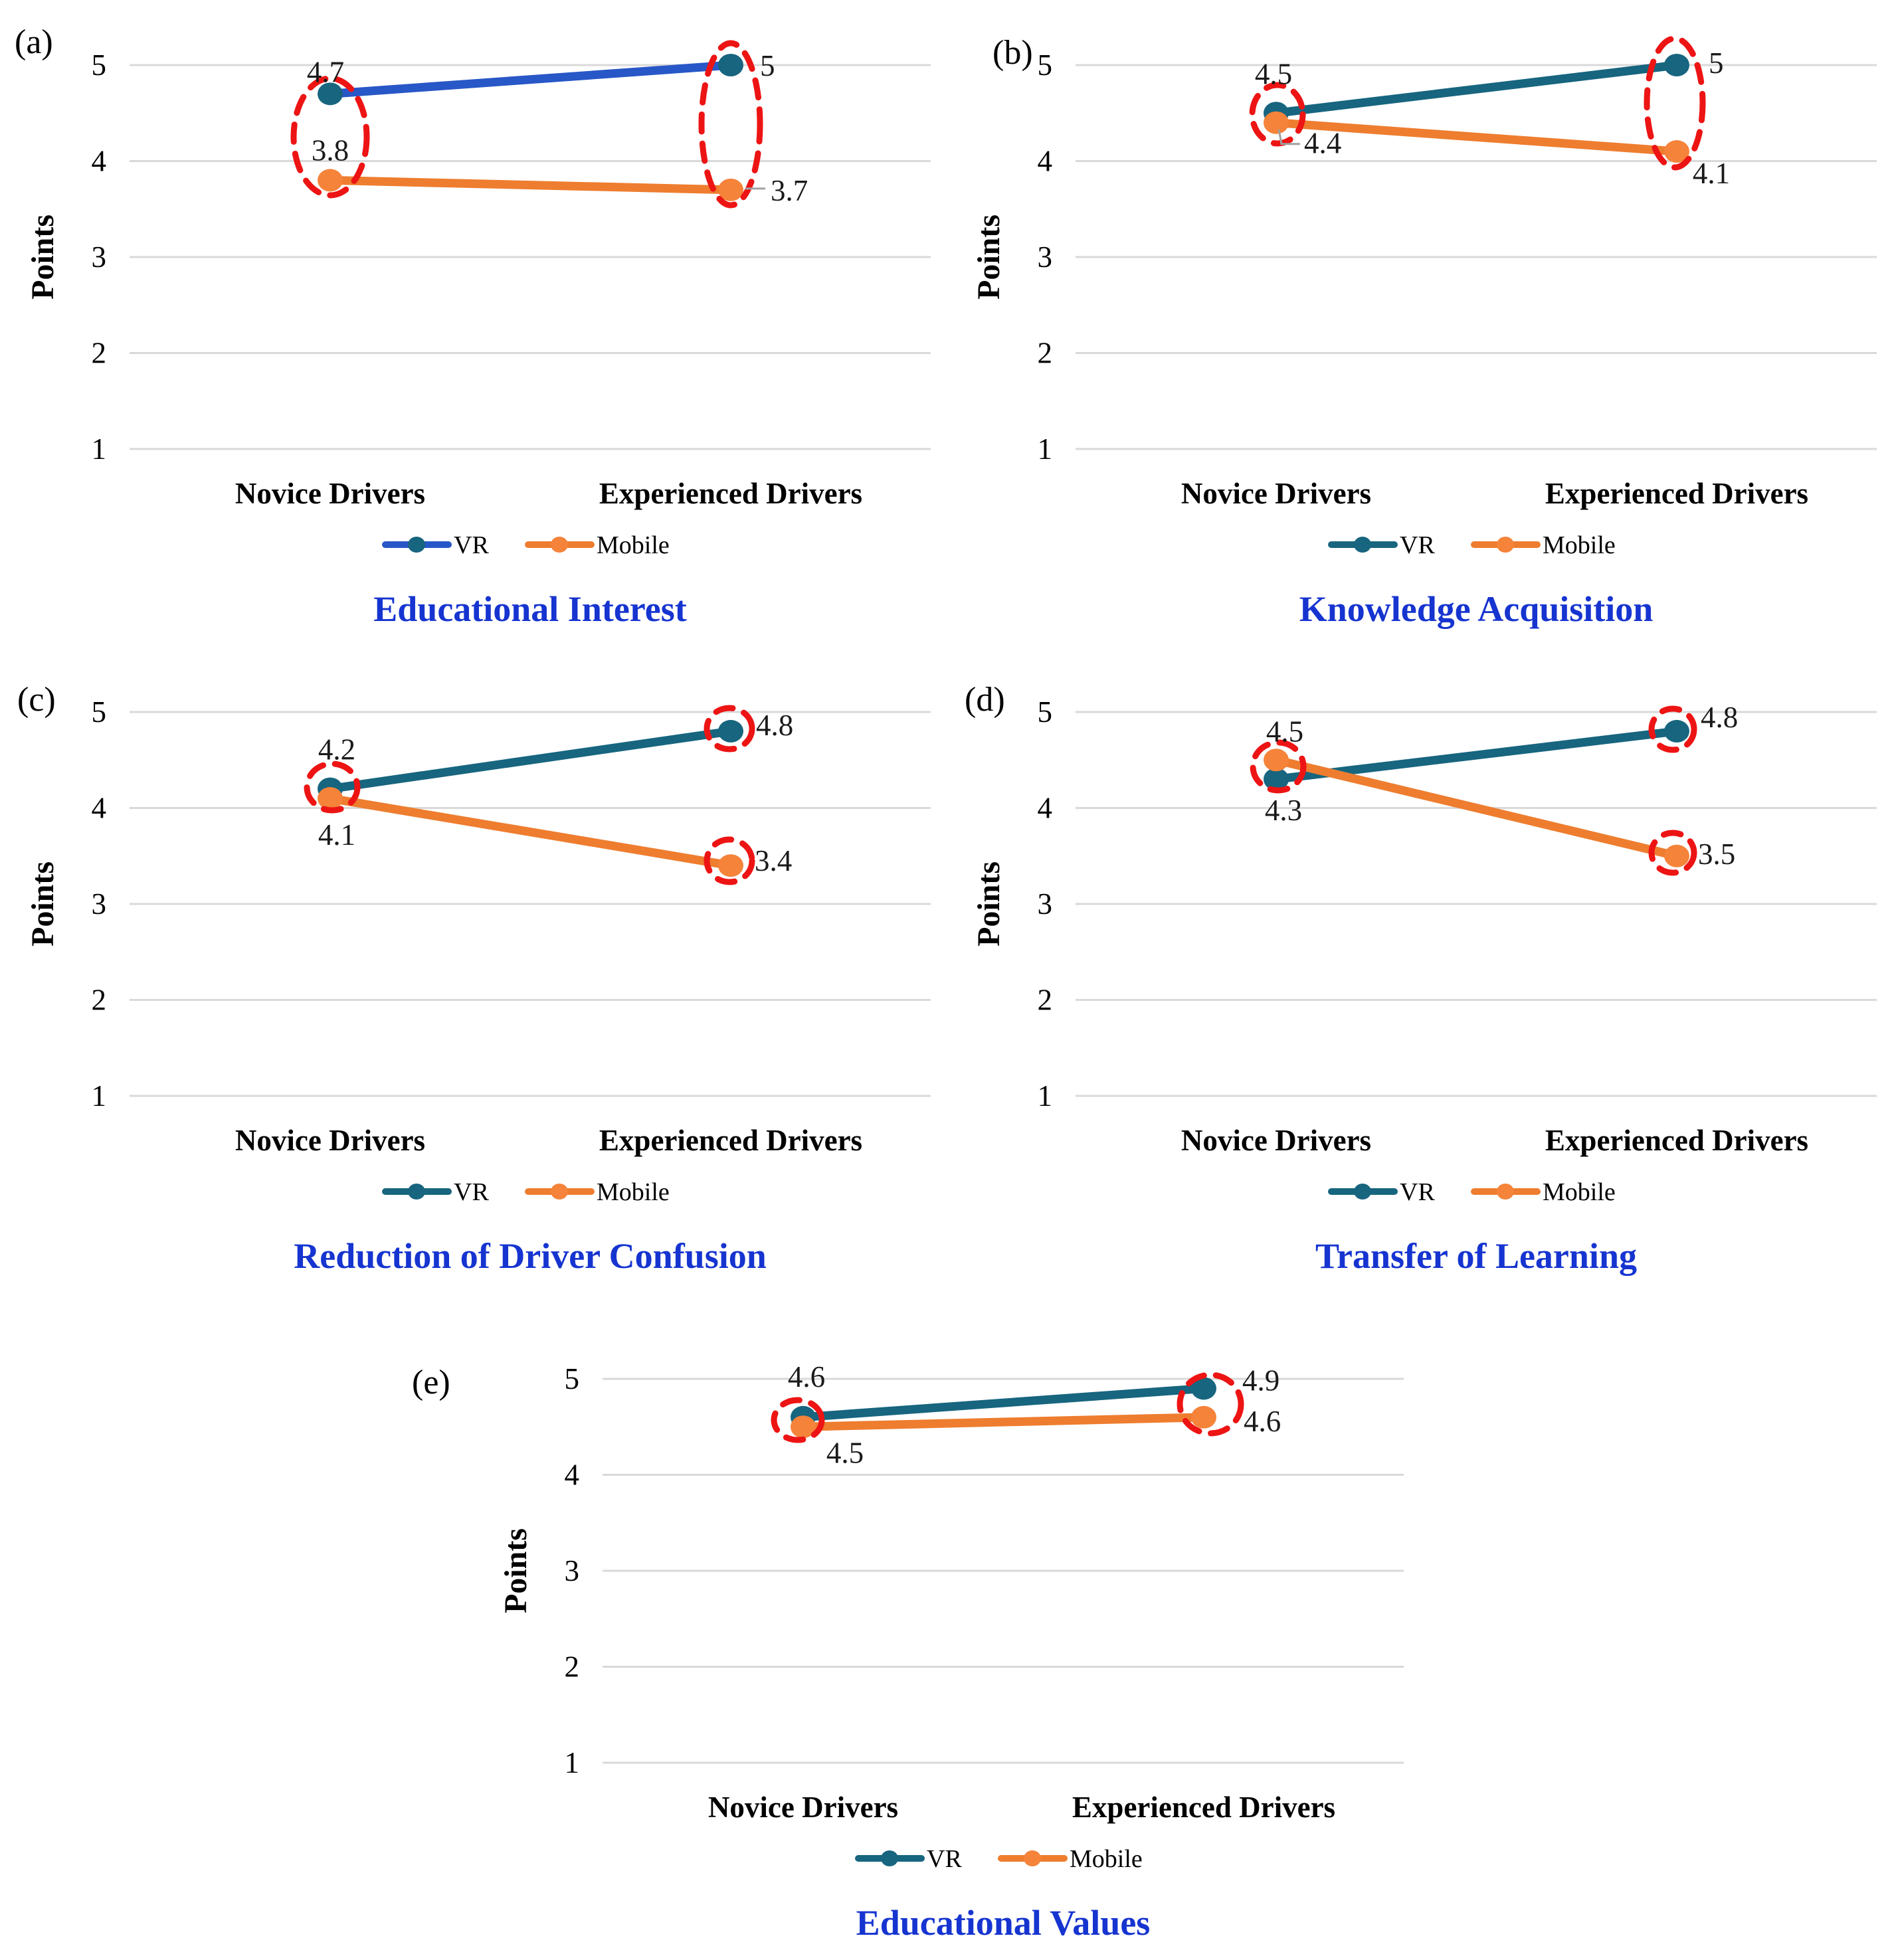 The height and width of the screenshot is (1960, 1892). I want to click on value-label-mobile: 3.5, so click(1716, 854).